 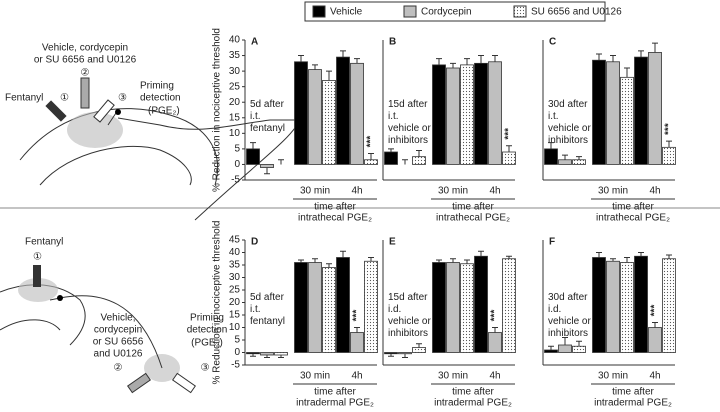 What do you see at coordinates (254, 42) in the screenshot?
I see `panel-label: A` at bounding box center [254, 42].